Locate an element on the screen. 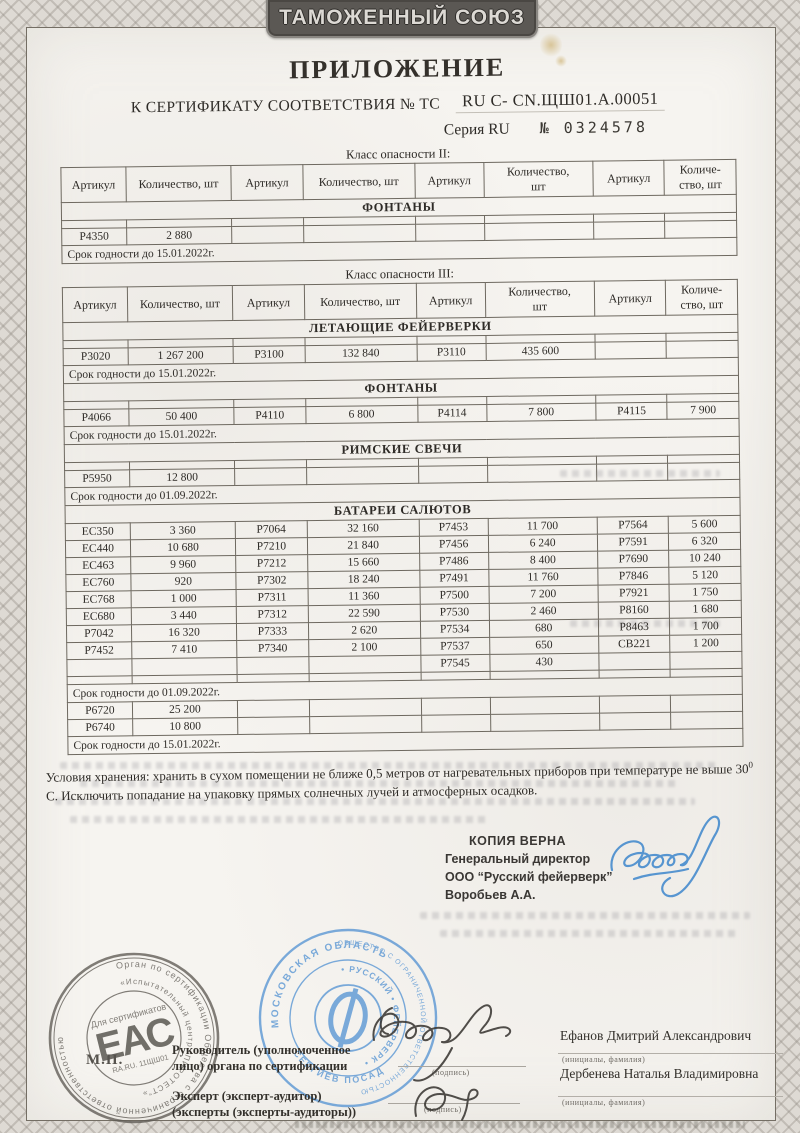  table-cell: 7 200 is located at coordinates (543, 594).